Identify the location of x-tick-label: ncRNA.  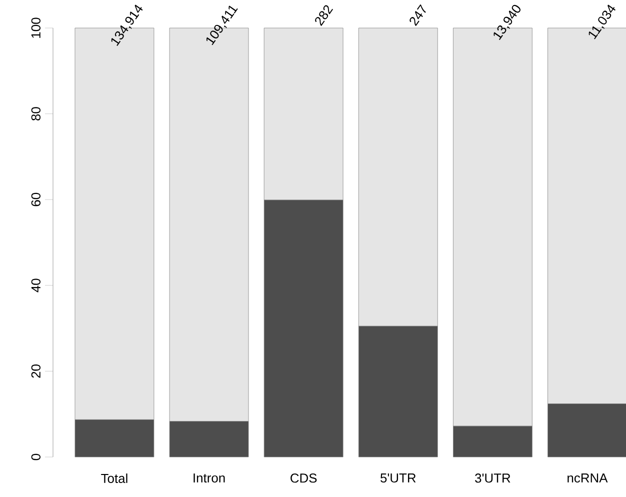
(588, 478).